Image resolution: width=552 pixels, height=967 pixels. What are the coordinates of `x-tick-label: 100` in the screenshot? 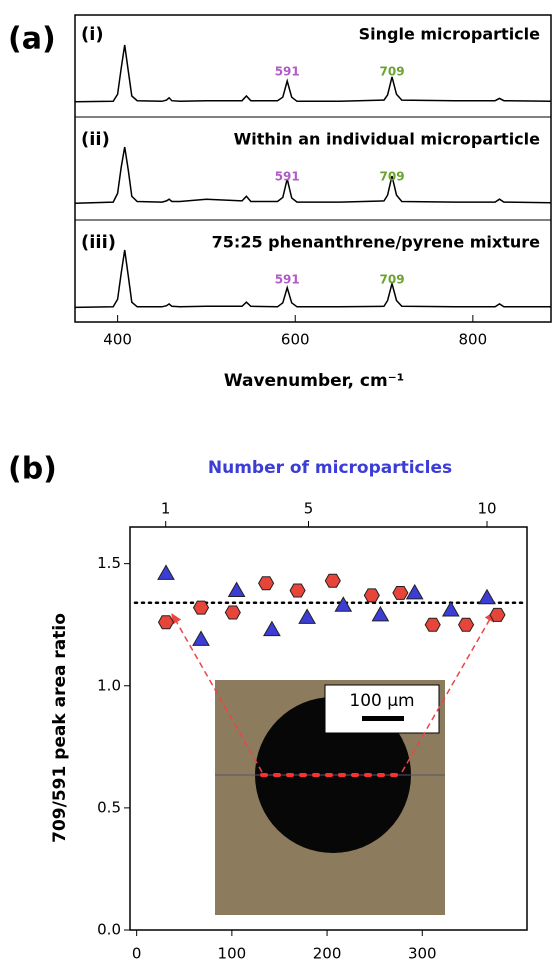 It's located at (232, 954).